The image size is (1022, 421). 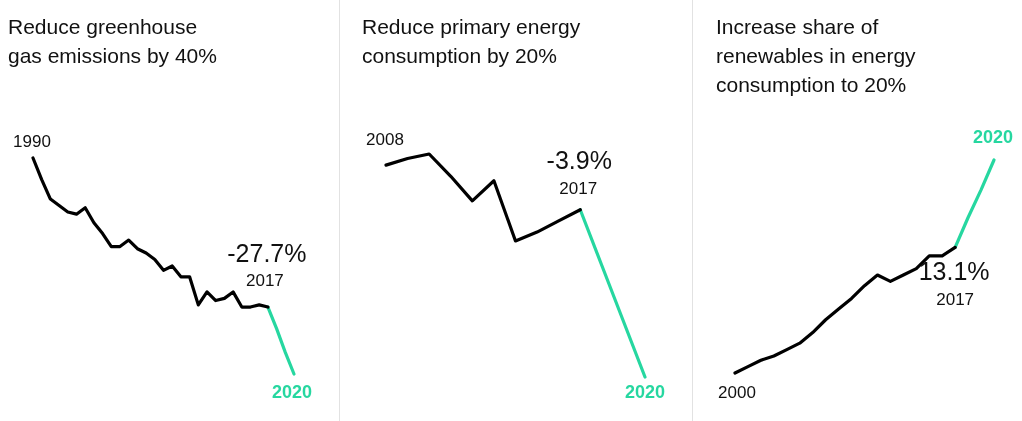 What do you see at coordinates (267, 252) in the screenshot?
I see `annotation: -27.7%` at bounding box center [267, 252].